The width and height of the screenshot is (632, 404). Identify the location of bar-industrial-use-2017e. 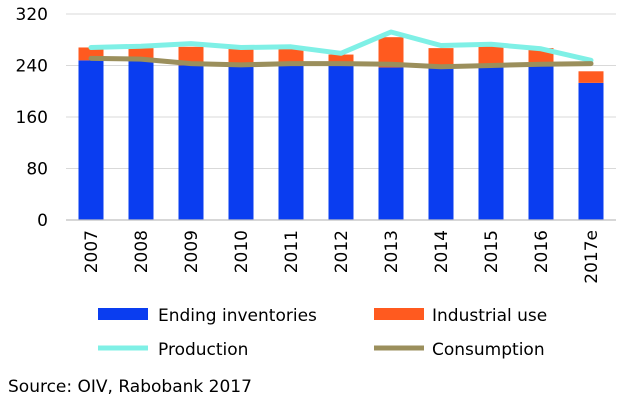
(591, 77).